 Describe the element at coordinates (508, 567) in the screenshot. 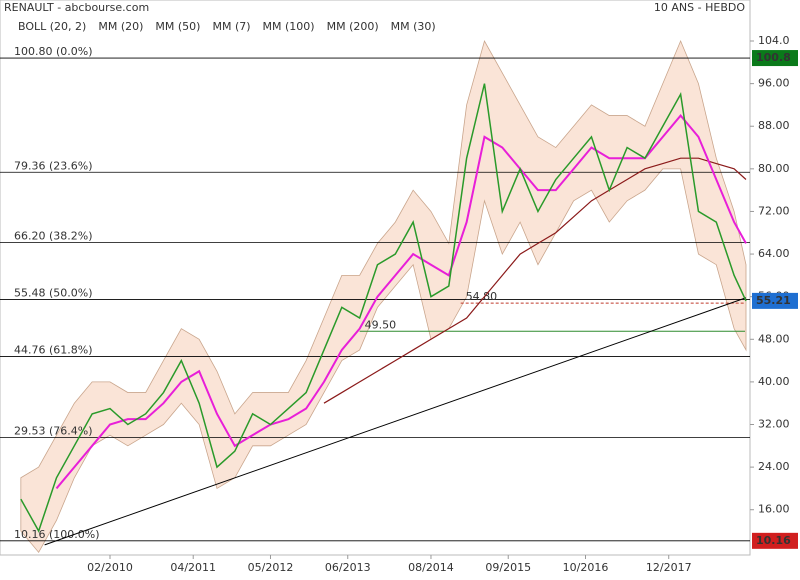

I see `x-tick-label: 09/2015` at that location.